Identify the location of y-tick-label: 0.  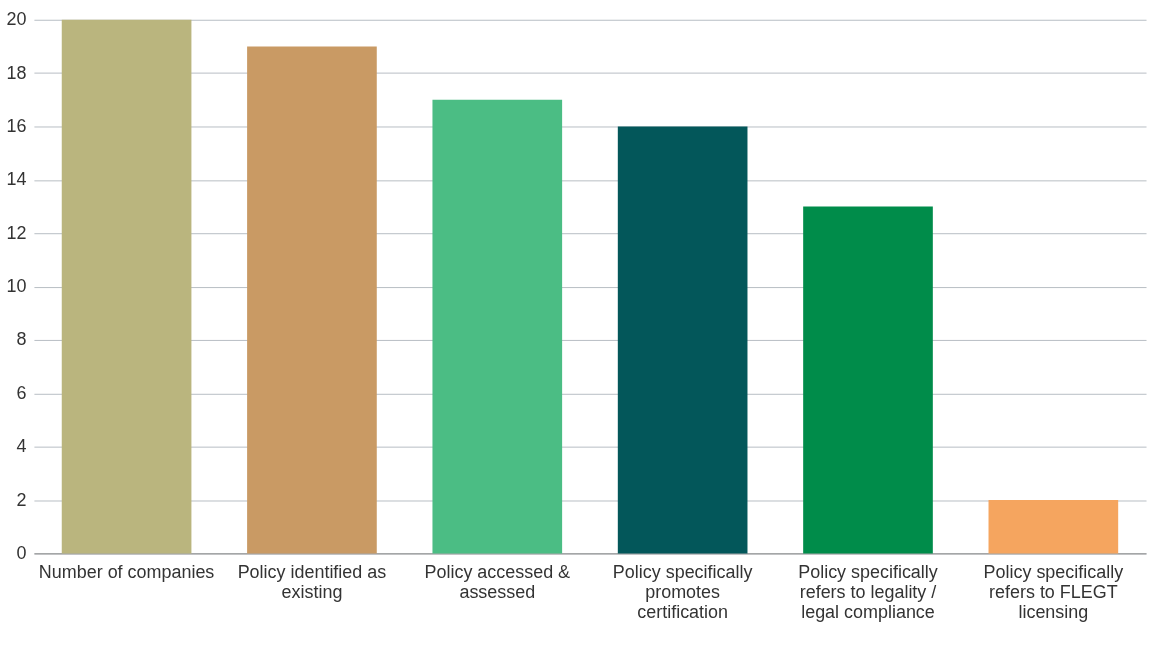
(21, 552).